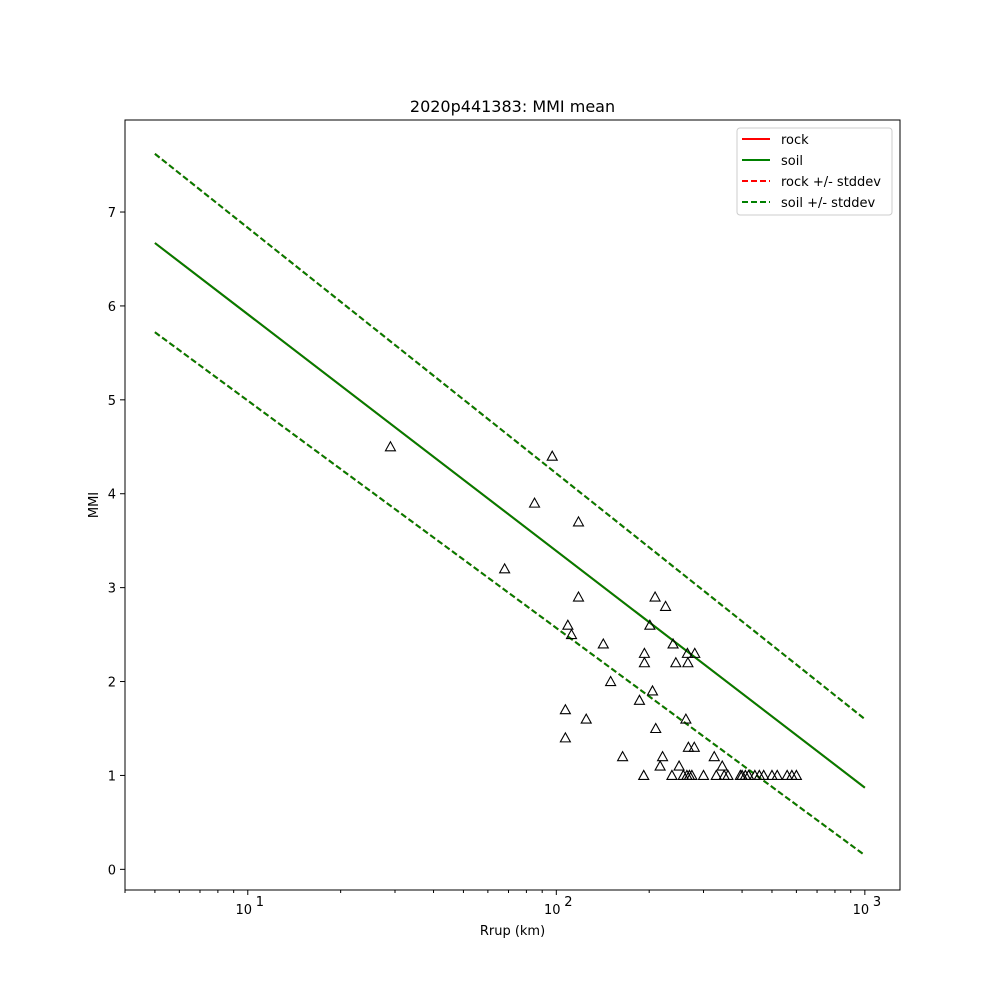  Describe the element at coordinates (260, 902) in the screenshot. I see `x-tick-label-exponent: 1` at that location.